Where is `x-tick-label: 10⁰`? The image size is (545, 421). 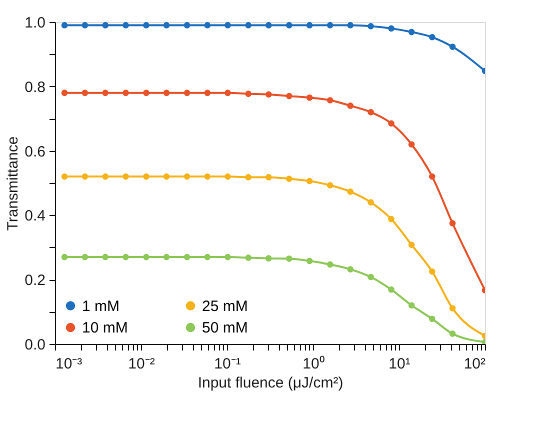 x-tick-label: 10⁰ is located at coordinates (313, 364).